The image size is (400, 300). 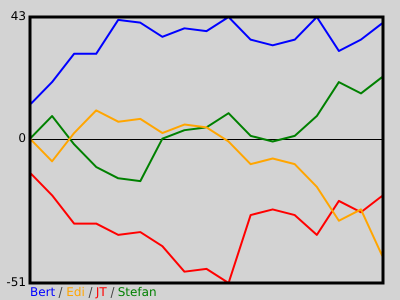 I want to click on y-tick-label: -51, so click(x=16, y=282).